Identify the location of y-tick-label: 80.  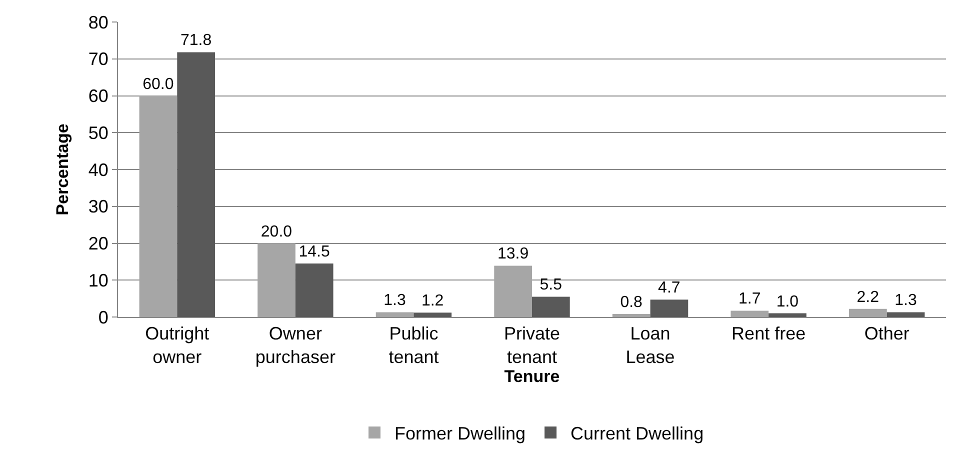
(98, 22).